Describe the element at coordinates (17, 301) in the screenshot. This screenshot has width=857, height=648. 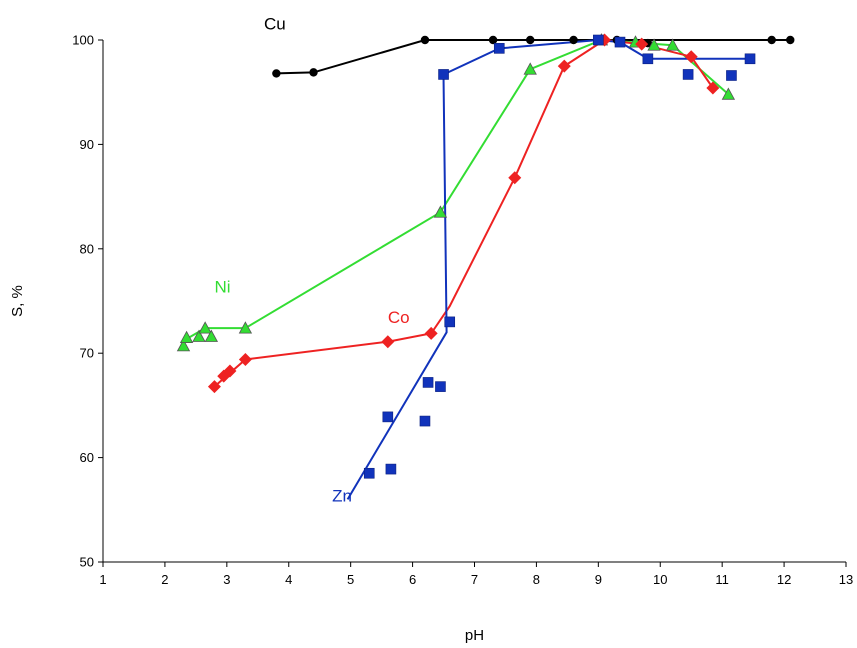
I see `y-axis-title: S, %` at that location.